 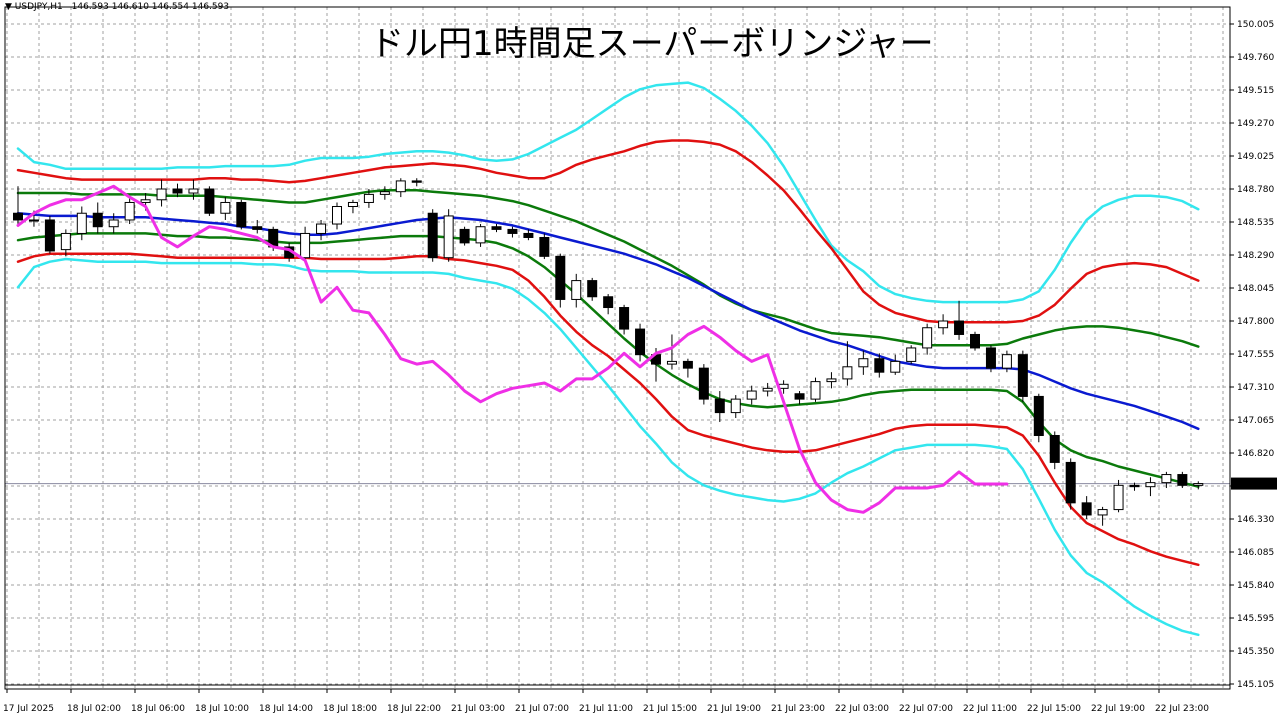 I want to click on y-tick-label: 149.270, so click(x=1255, y=124).